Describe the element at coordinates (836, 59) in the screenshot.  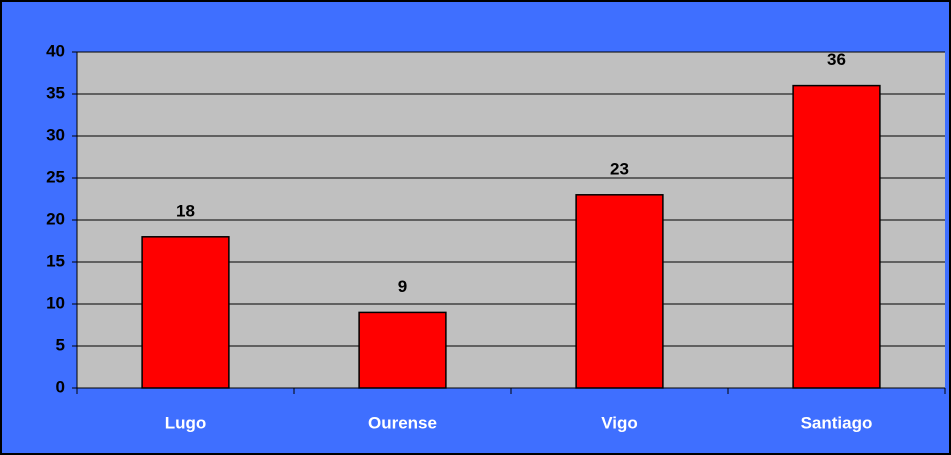
I see `data-label: 36` at that location.